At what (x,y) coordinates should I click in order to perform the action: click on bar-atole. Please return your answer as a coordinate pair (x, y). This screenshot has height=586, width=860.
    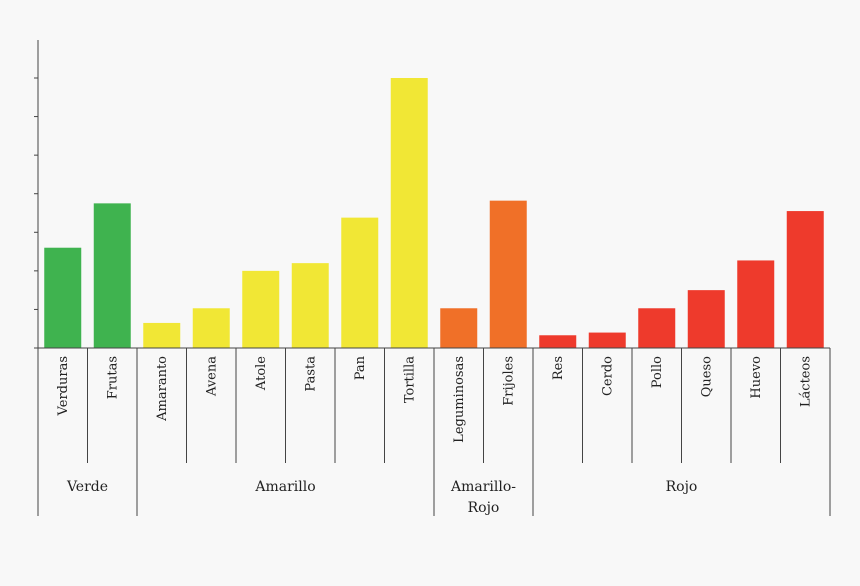
    Looking at the image, I should click on (261, 309).